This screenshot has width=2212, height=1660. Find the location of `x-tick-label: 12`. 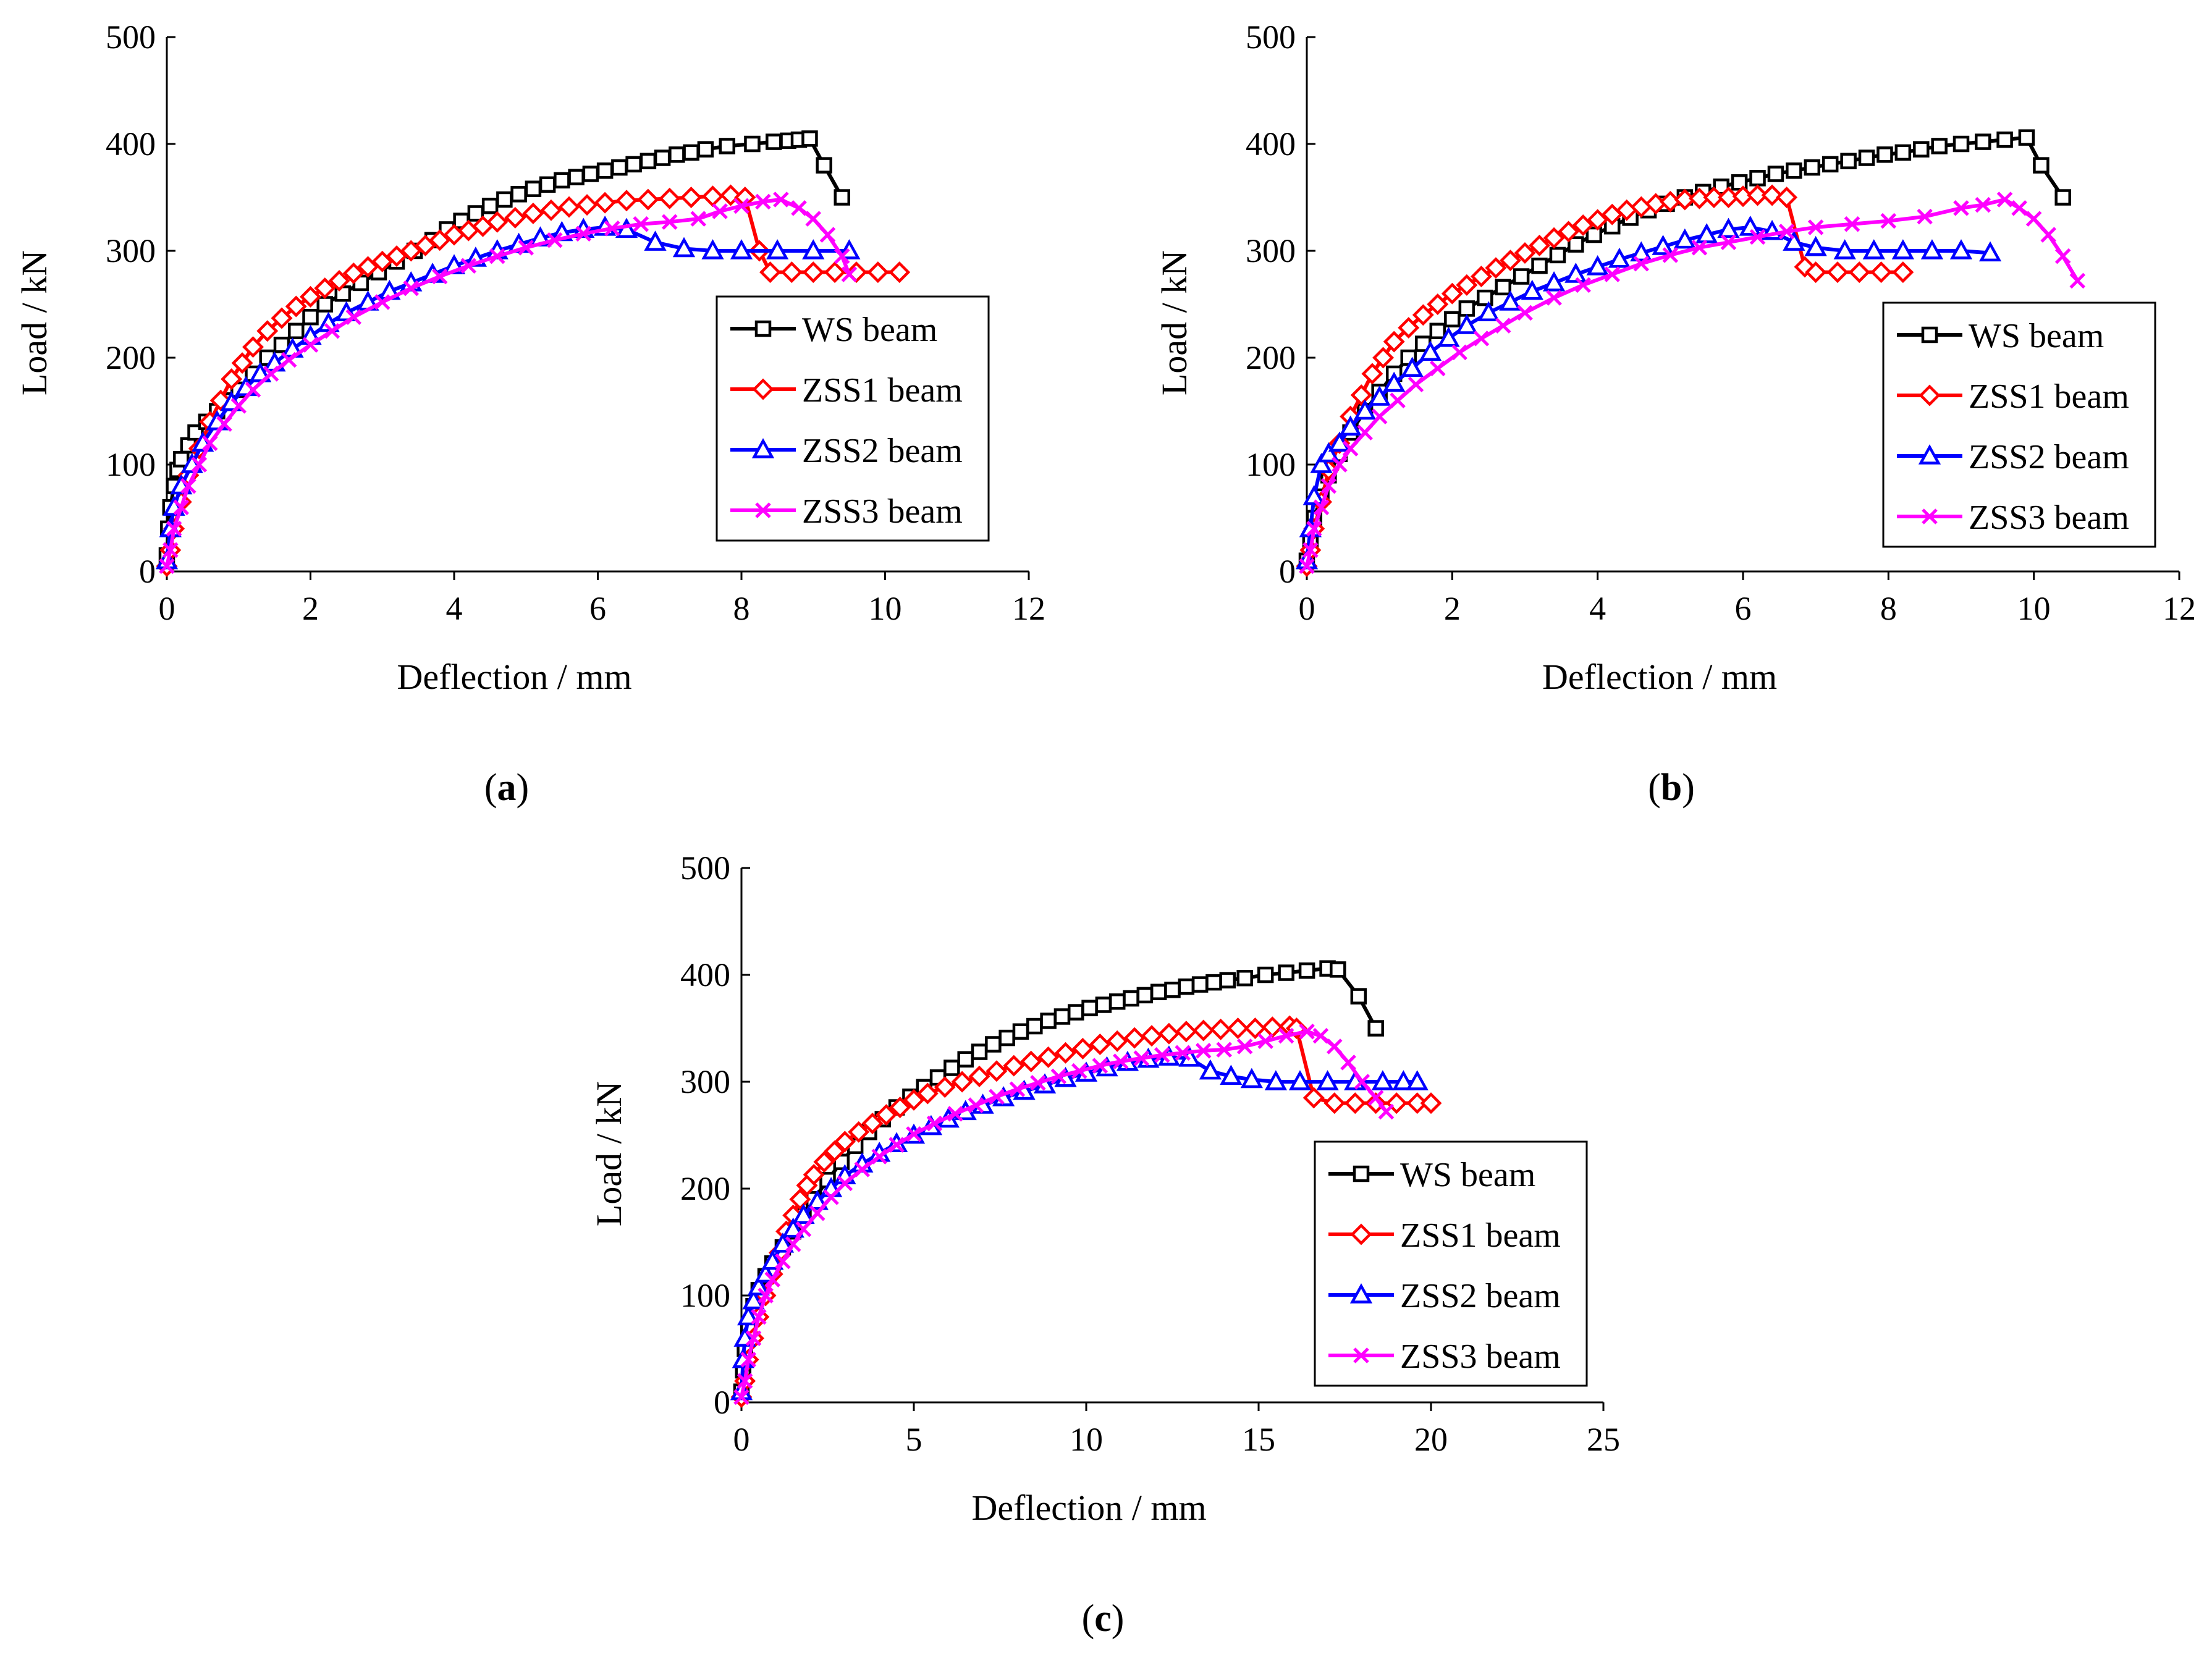

x-tick-label: 12 is located at coordinates (2179, 608).